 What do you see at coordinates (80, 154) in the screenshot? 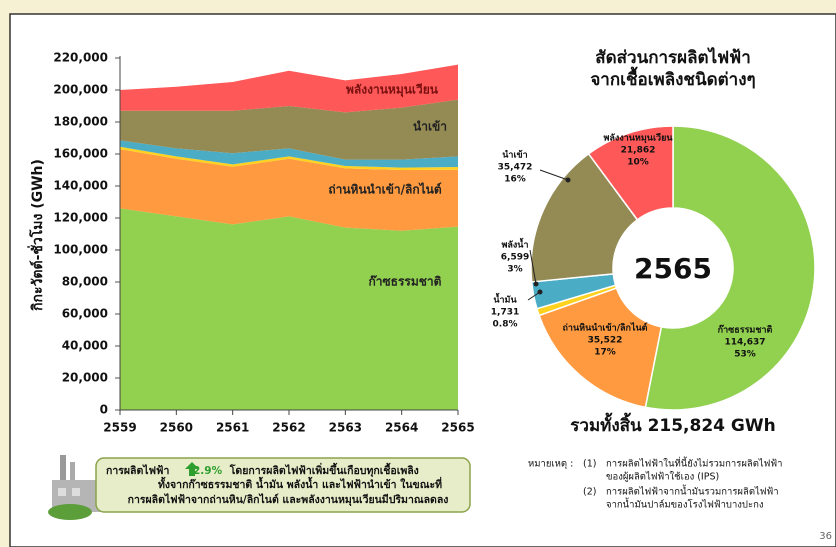
I see `y-tick-label: 160,000` at bounding box center [80, 154].